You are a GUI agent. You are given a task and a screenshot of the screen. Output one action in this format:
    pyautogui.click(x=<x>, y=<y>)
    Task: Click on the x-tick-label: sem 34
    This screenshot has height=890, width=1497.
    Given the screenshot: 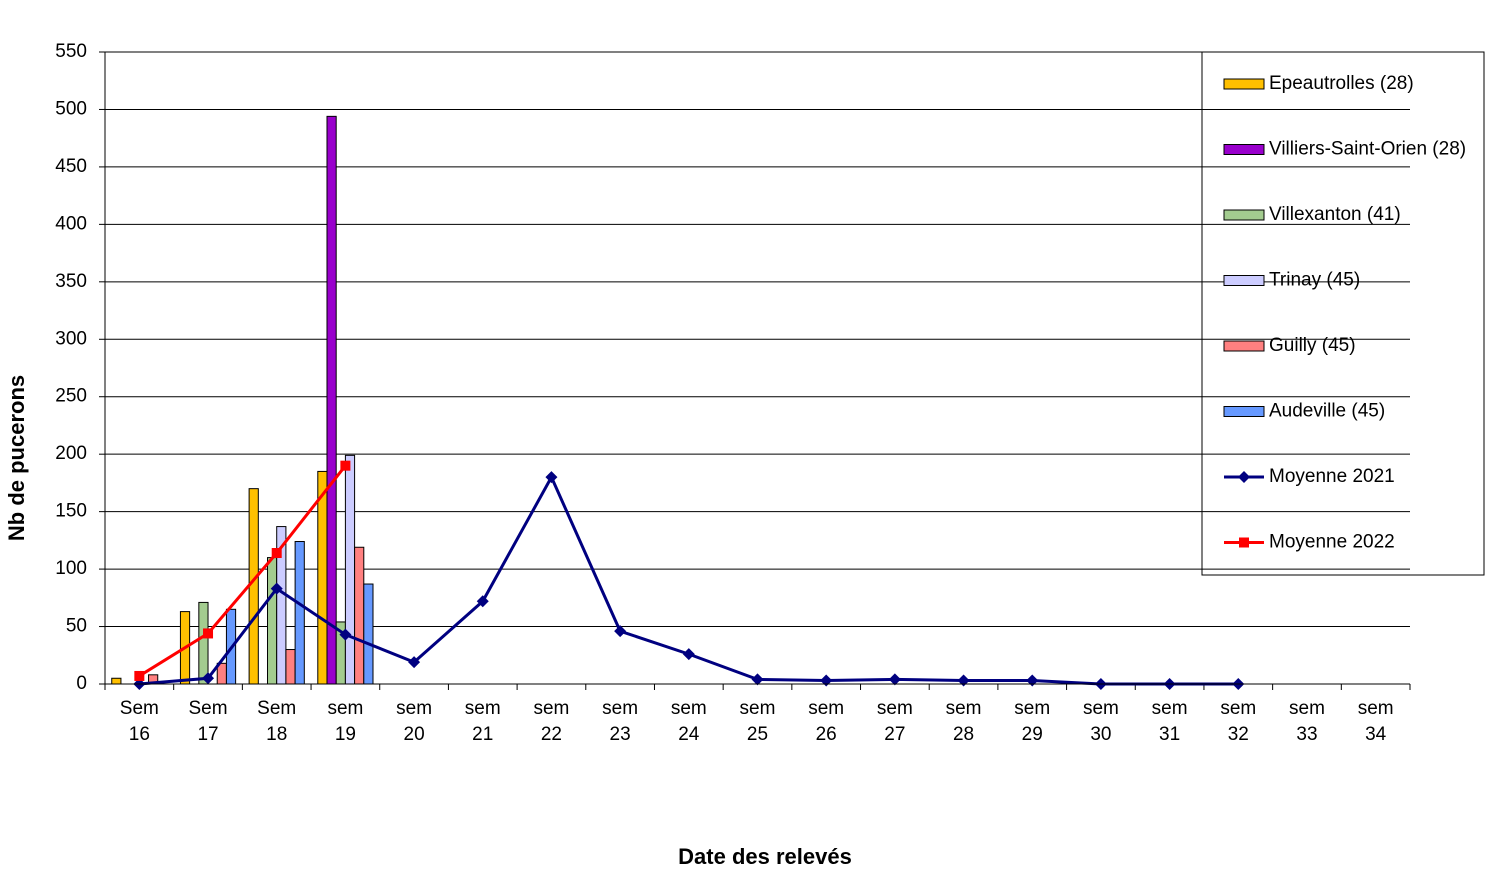 What is the action you would take?
    pyautogui.click(x=1375, y=721)
    